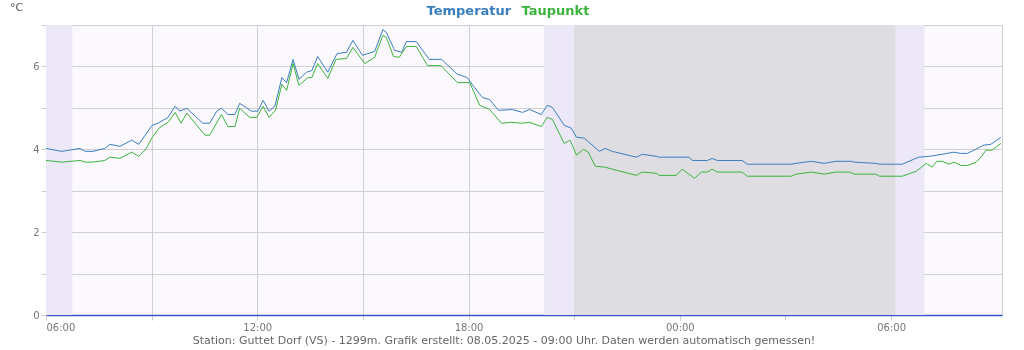 This screenshot has height=350, width=1024. Describe the element at coordinates (36, 232) in the screenshot. I see `y-tick-label: 2` at that location.